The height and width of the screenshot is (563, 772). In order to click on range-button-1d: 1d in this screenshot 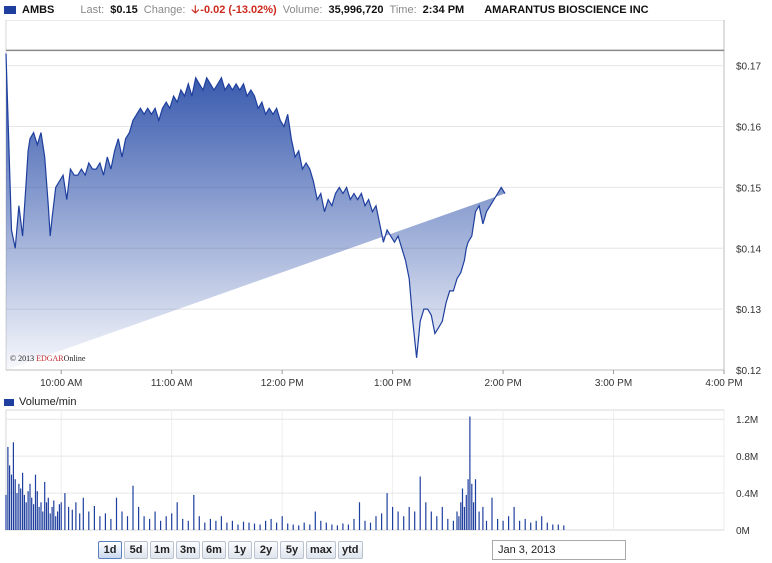, I will do `click(110, 550)`.